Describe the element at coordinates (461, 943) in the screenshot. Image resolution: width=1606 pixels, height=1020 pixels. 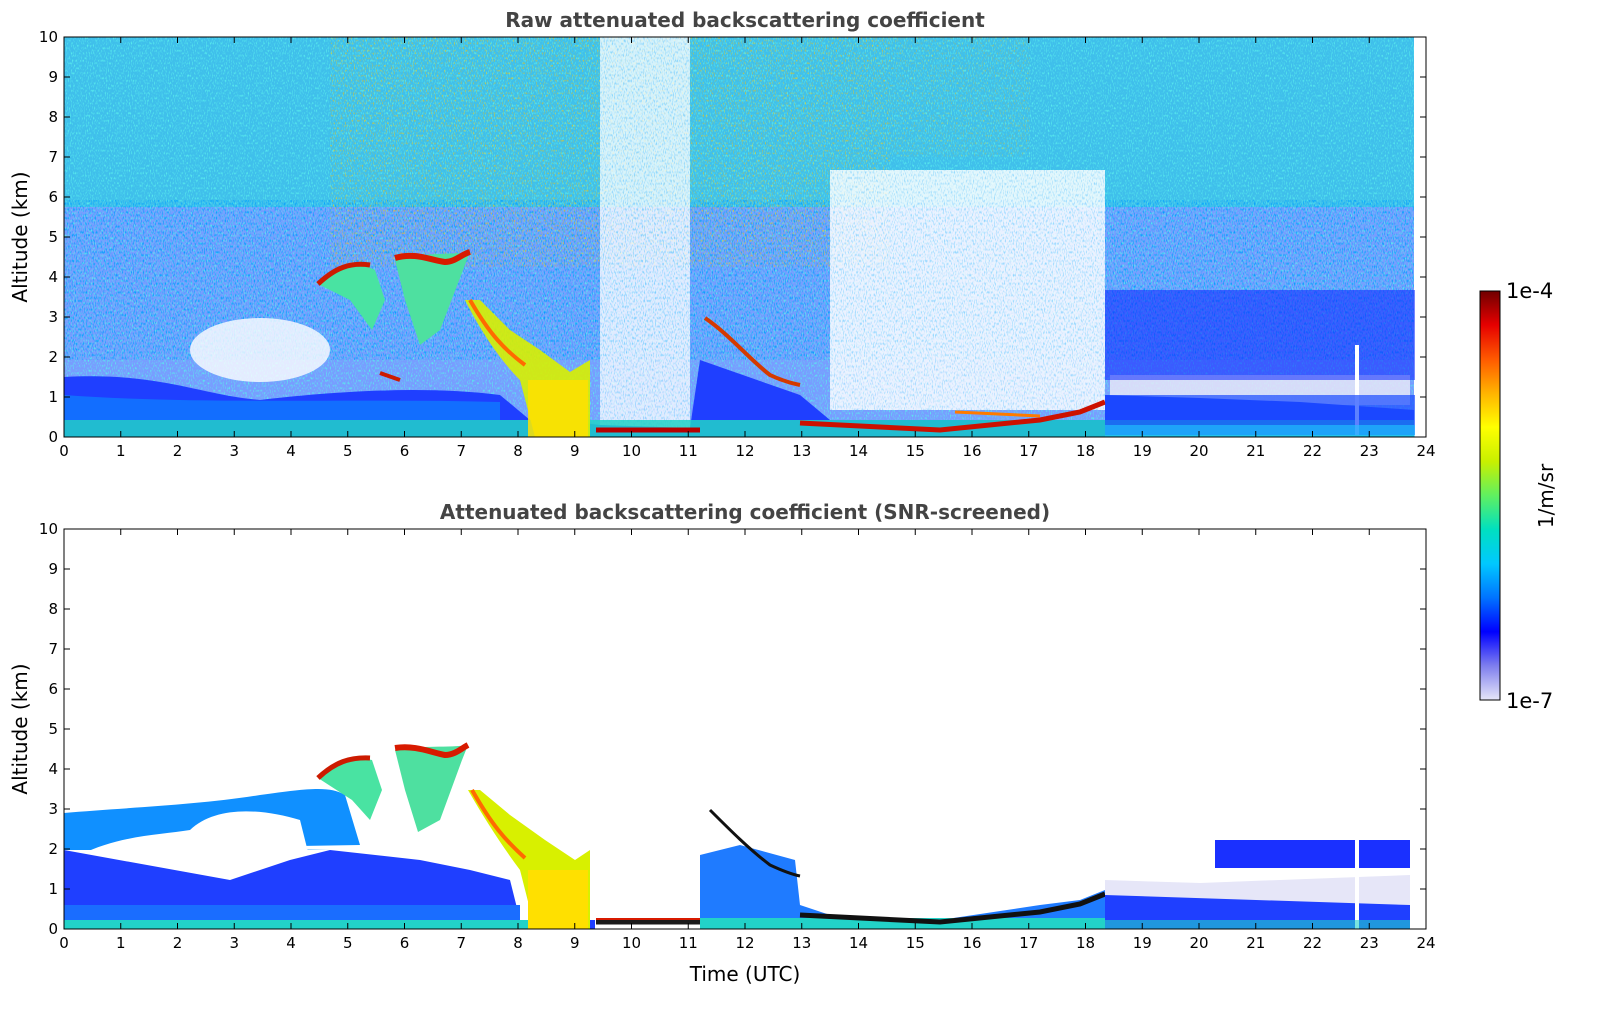
I see `snr-xtick-label: 7` at that location.